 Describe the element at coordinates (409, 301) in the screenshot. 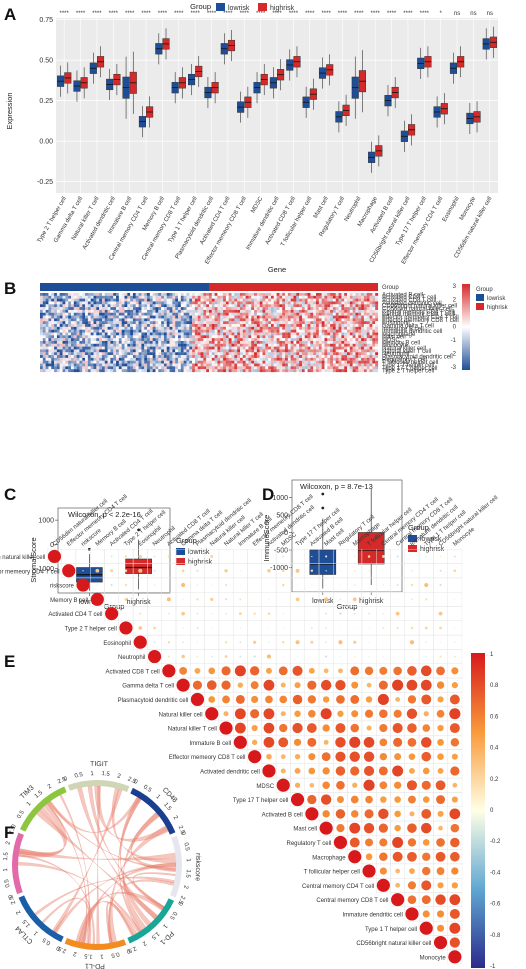

I see `panel-b-row-label: Activated CD8 T cell` at that location.